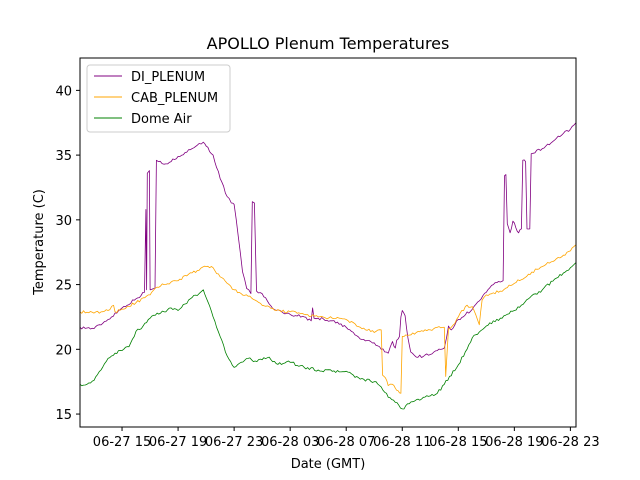  Describe the element at coordinates (39, 242) in the screenshot. I see `y-axis-label: Temperature (C)` at that location.